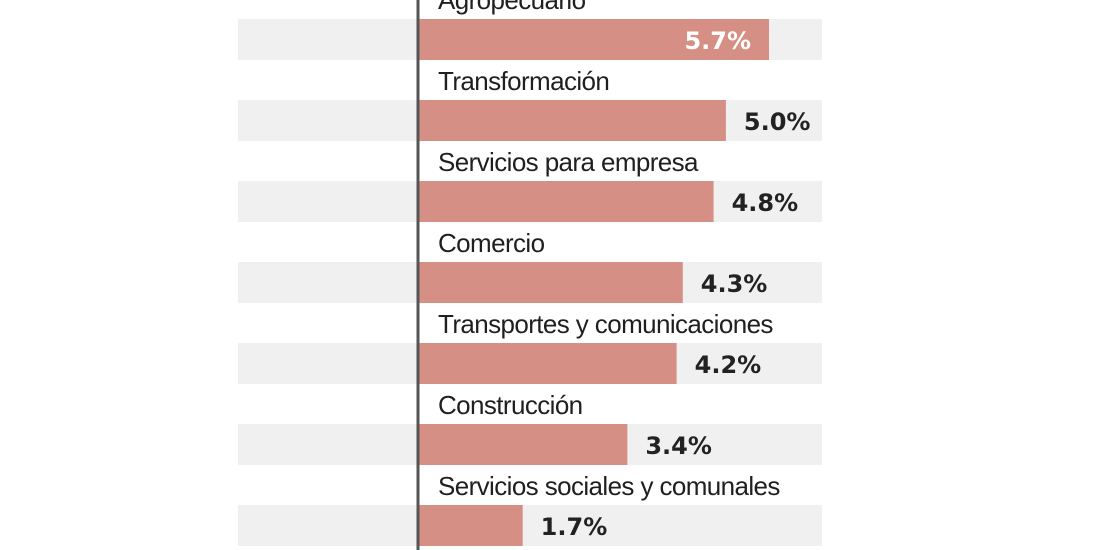 Image resolution: width=1100 pixels, height=550 pixels. Describe the element at coordinates (605, 324) in the screenshot. I see `category-label: Transportes y comunicaciones` at that location.